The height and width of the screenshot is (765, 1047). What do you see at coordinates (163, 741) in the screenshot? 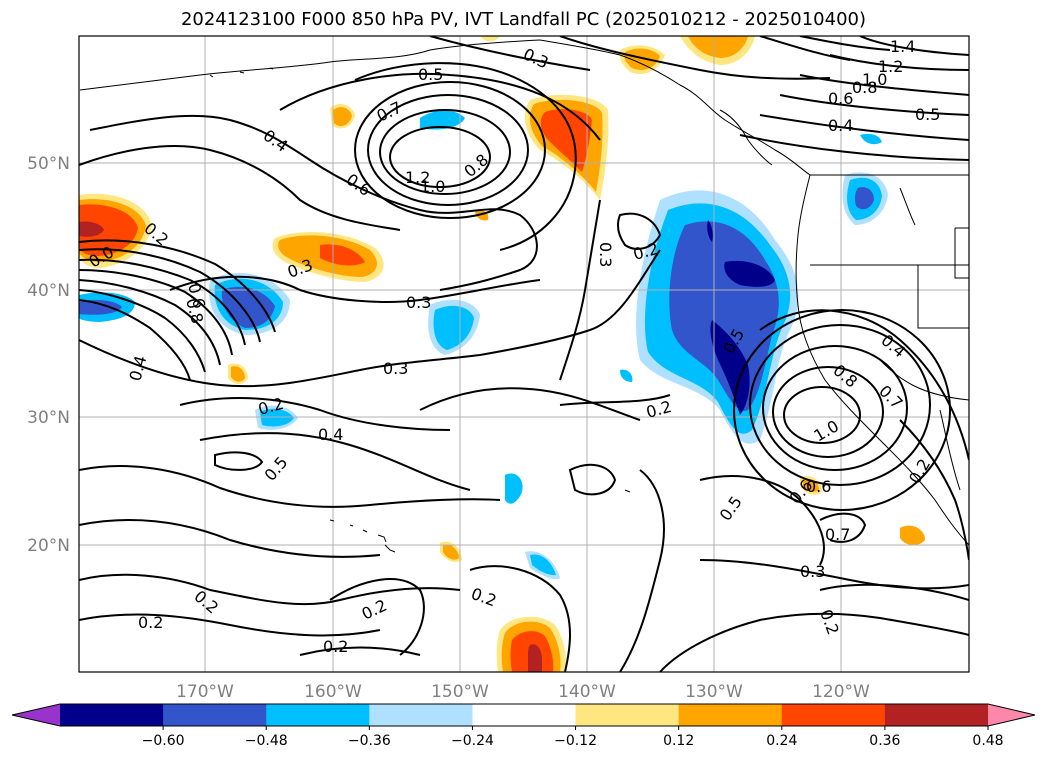
I see `colorbar-tick-label: −0.60` at bounding box center [163, 741].